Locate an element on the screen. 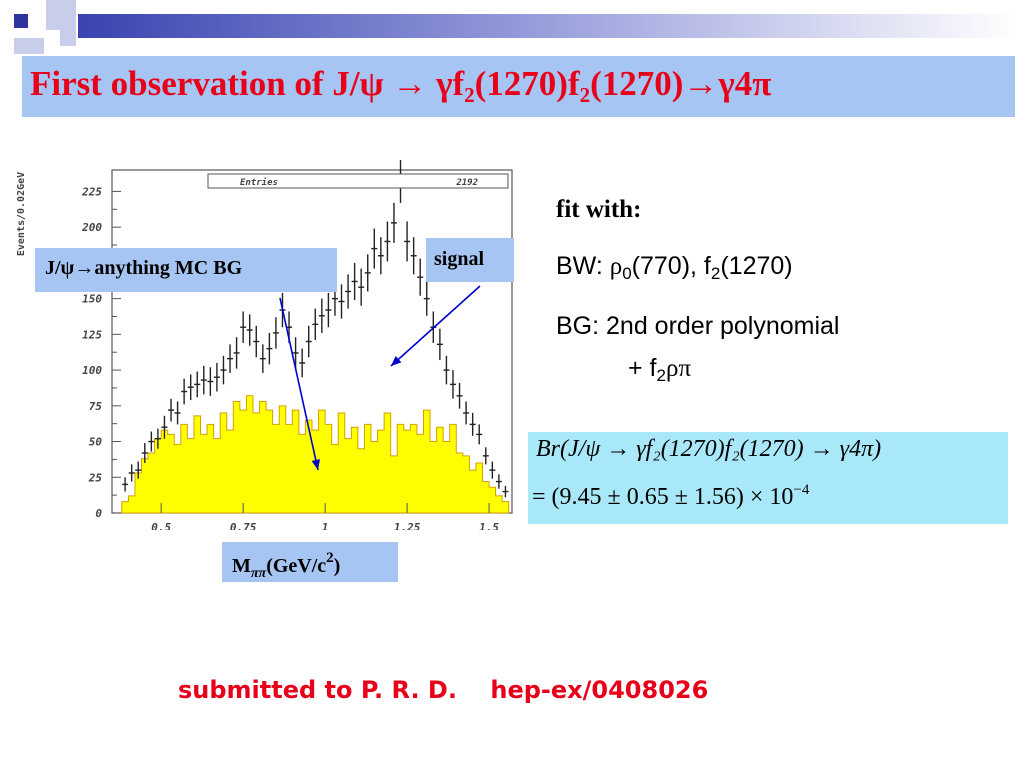 Image resolution: width=1024 pixels, height=768 pixels. bw-f-subscript: 2 is located at coordinates (715, 273).